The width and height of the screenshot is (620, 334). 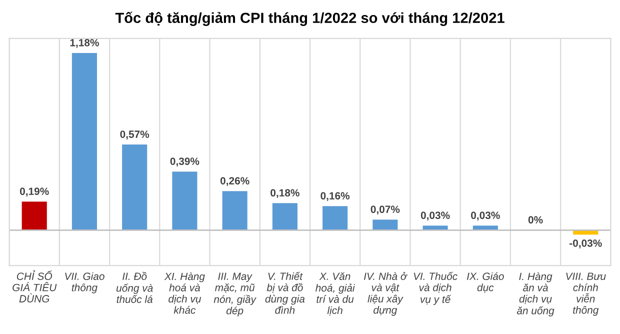 I want to click on data-label: -0,03%, so click(x=586, y=243).